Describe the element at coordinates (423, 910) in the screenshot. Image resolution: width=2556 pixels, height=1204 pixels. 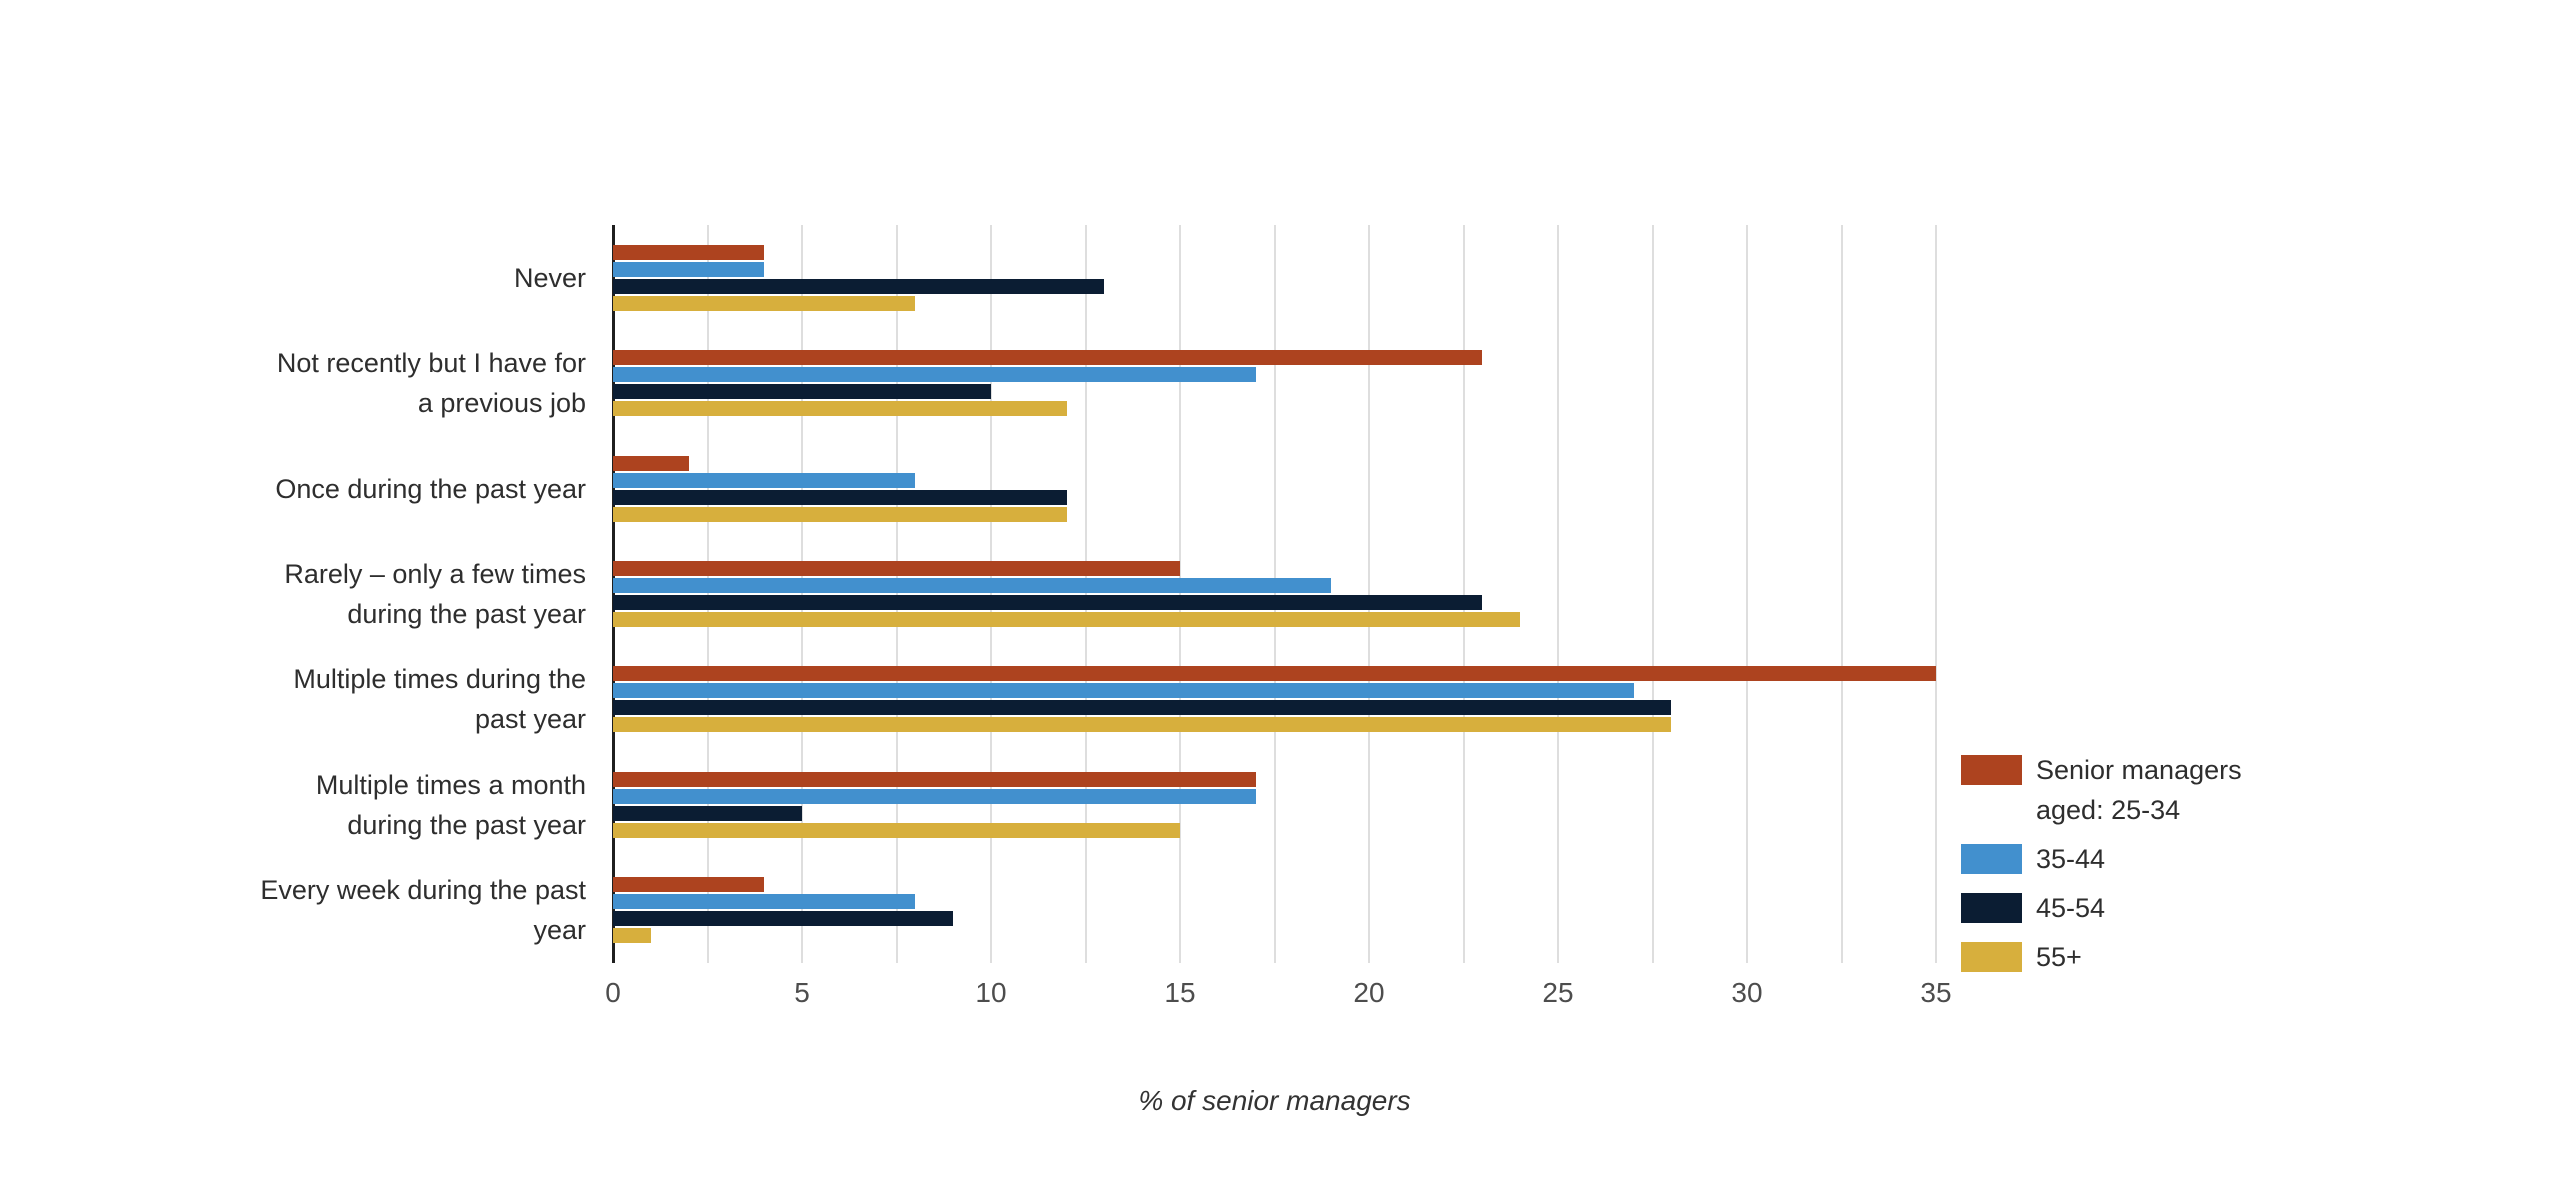
I see `category-label: Every week during the past year` at that location.